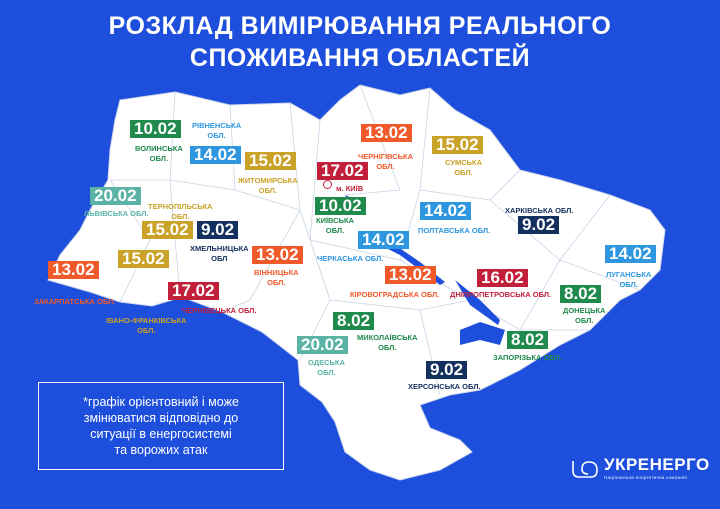 This screenshot has height=509, width=720. What do you see at coordinates (447, 370) in the screenshot?
I see `date-badge-khersonska: 9.02` at bounding box center [447, 370].